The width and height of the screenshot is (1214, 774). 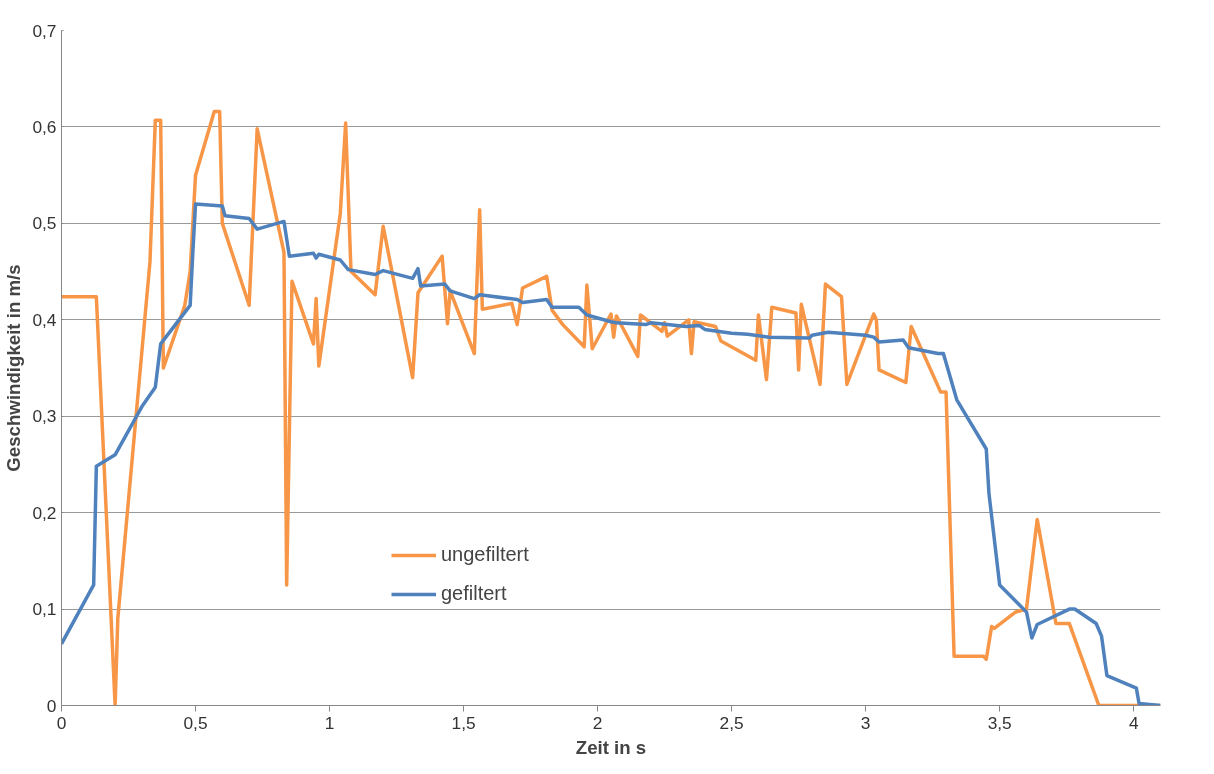 What do you see at coordinates (999, 722) in the screenshot?
I see `x-tick-label: 3,5` at bounding box center [999, 722].